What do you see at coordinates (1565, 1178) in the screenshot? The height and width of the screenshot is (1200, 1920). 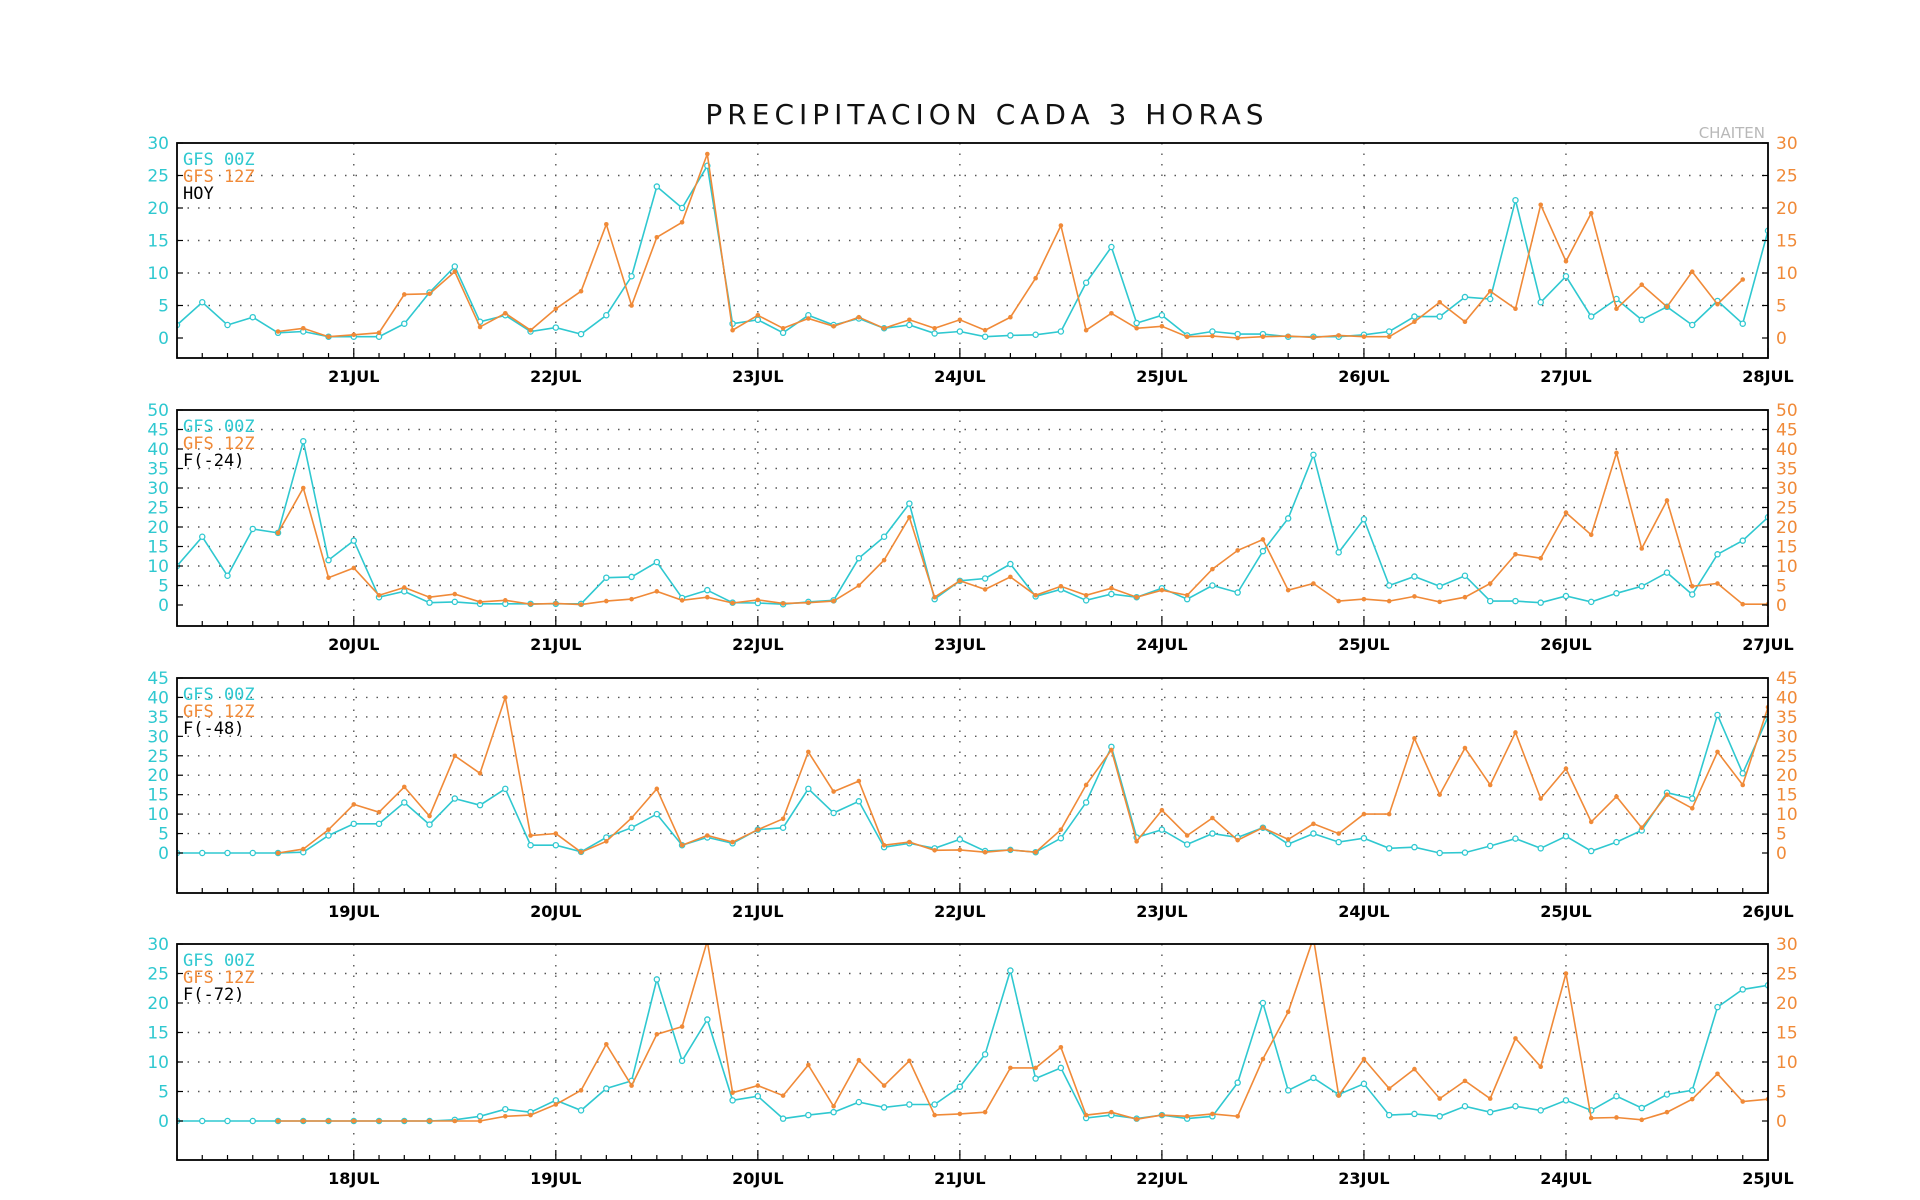 I see `x-tick-label: 24JUL` at bounding box center [1565, 1178].